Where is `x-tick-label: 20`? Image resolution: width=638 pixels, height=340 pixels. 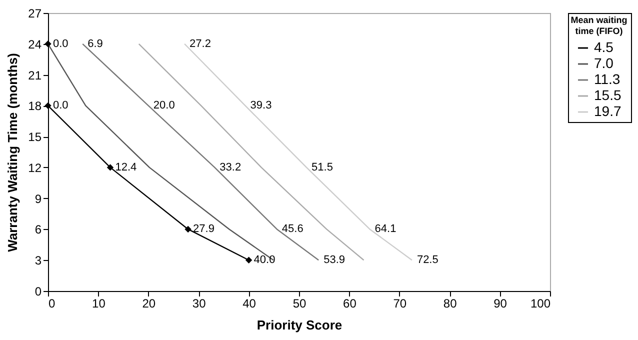
x-tick-label: 20 is located at coordinates (149, 303).